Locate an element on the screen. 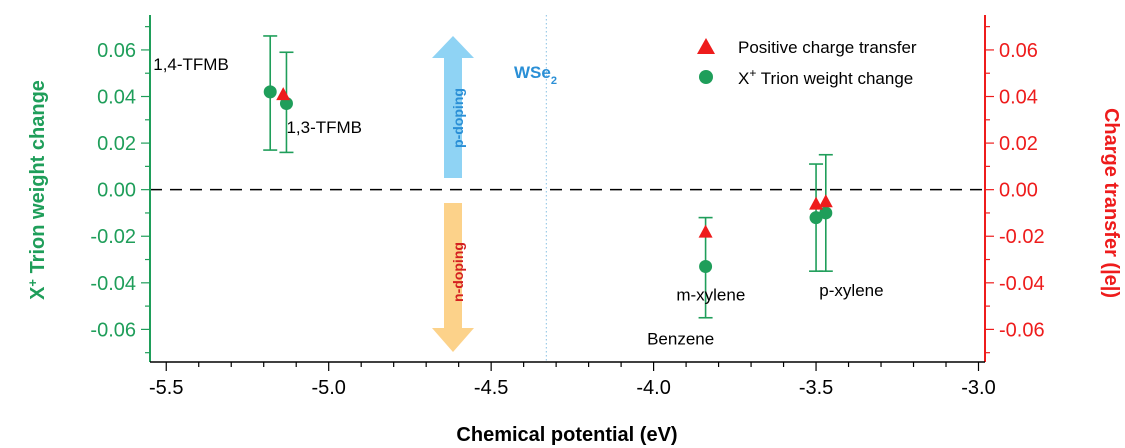 The height and width of the screenshot is (448, 1125). y-right-tick-label: 0.00 is located at coordinates (1018, 191).